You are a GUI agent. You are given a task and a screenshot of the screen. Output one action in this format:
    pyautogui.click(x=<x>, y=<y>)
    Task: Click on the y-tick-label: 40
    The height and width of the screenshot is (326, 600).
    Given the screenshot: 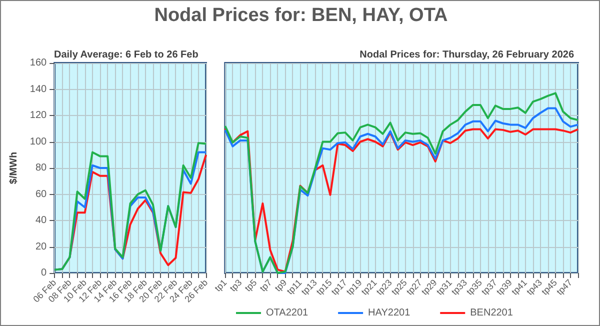 What is the action you would take?
    pyautogui.click(x=41, y=220)
    